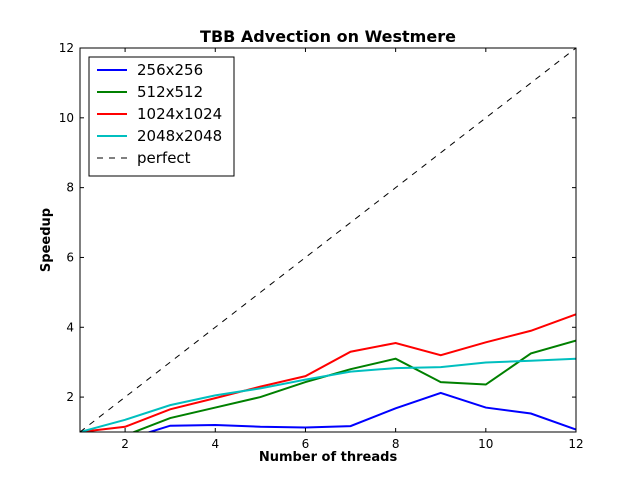 The image size is (640, 484). Describe the element at coordinates (164, 158) in the screenshot. I see `legend-label: perfect` at that location.